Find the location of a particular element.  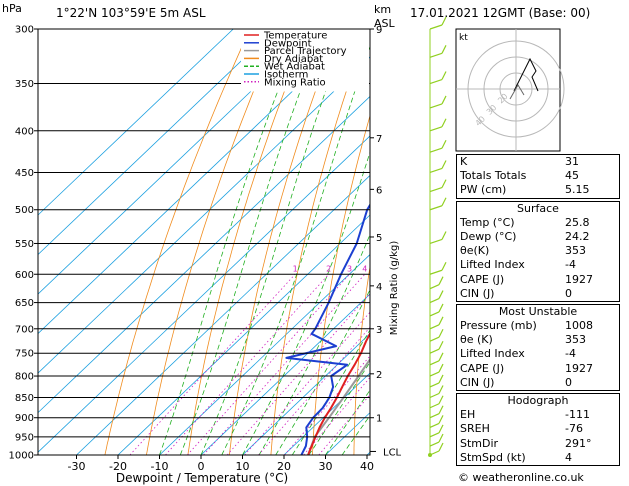

mu-row: CIN (J) 0 is located at coordinates (538, 383).